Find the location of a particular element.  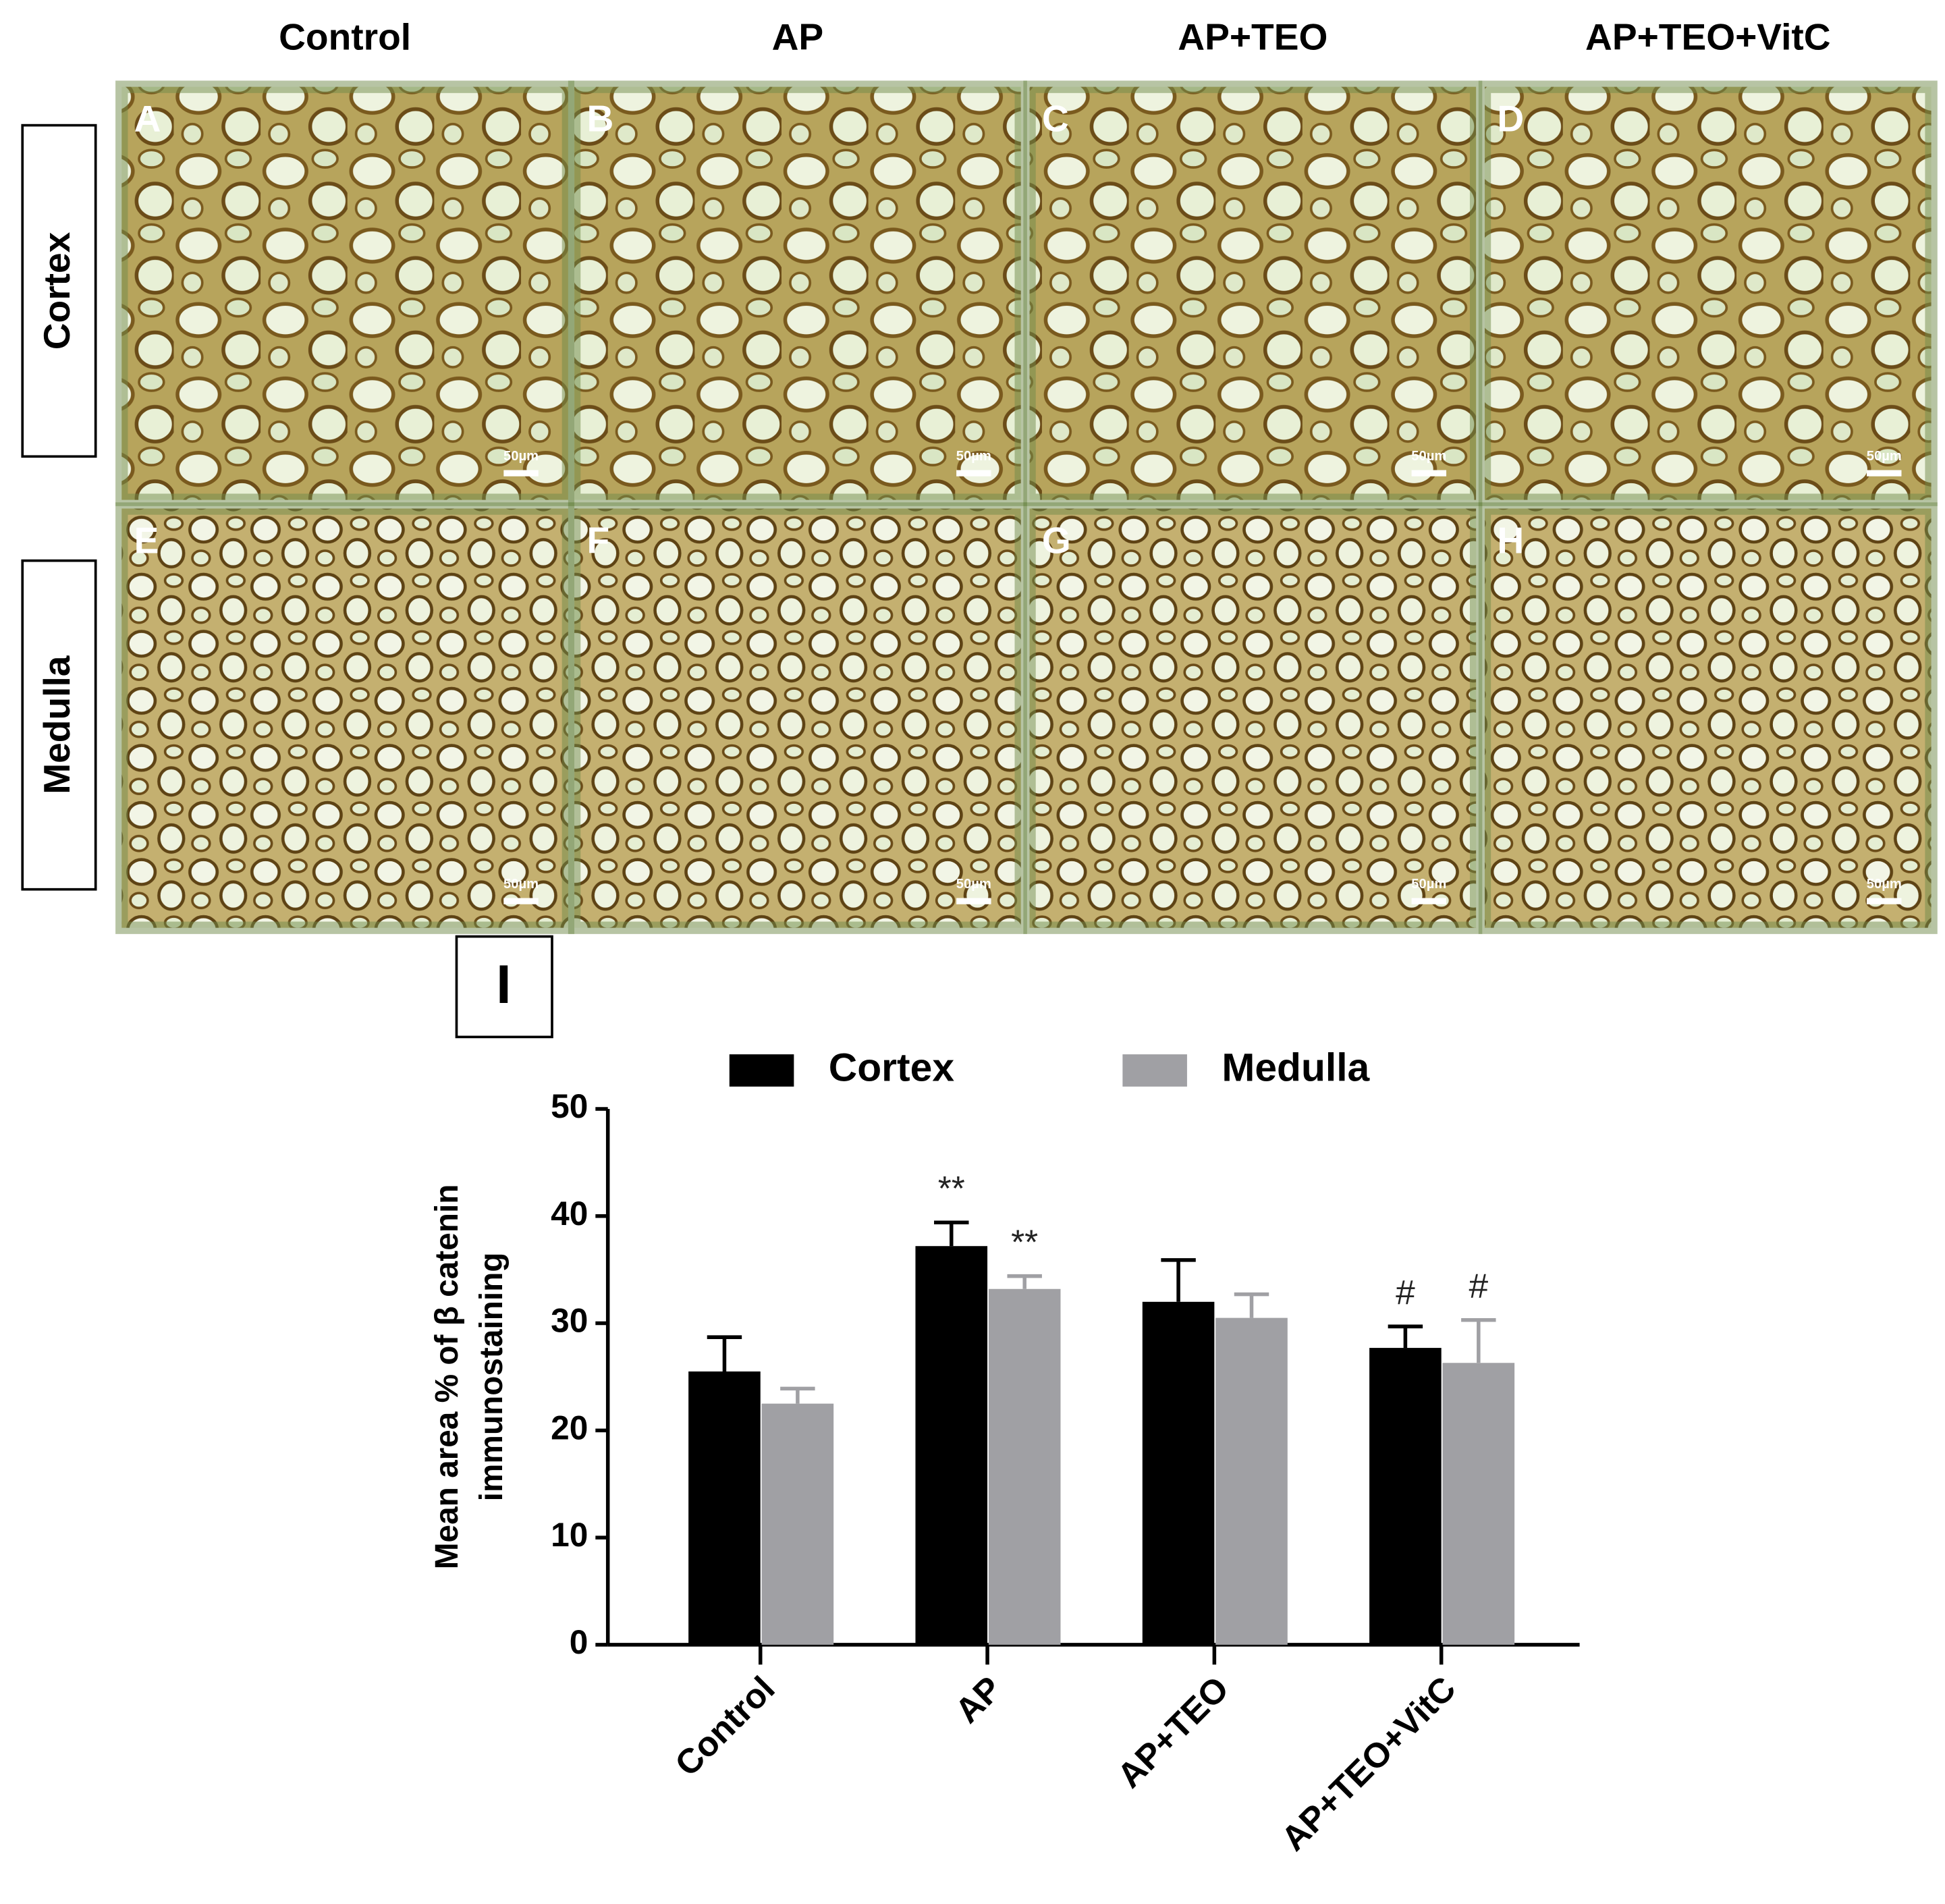

panel-letter: H is located at coordinates (1510, 541).